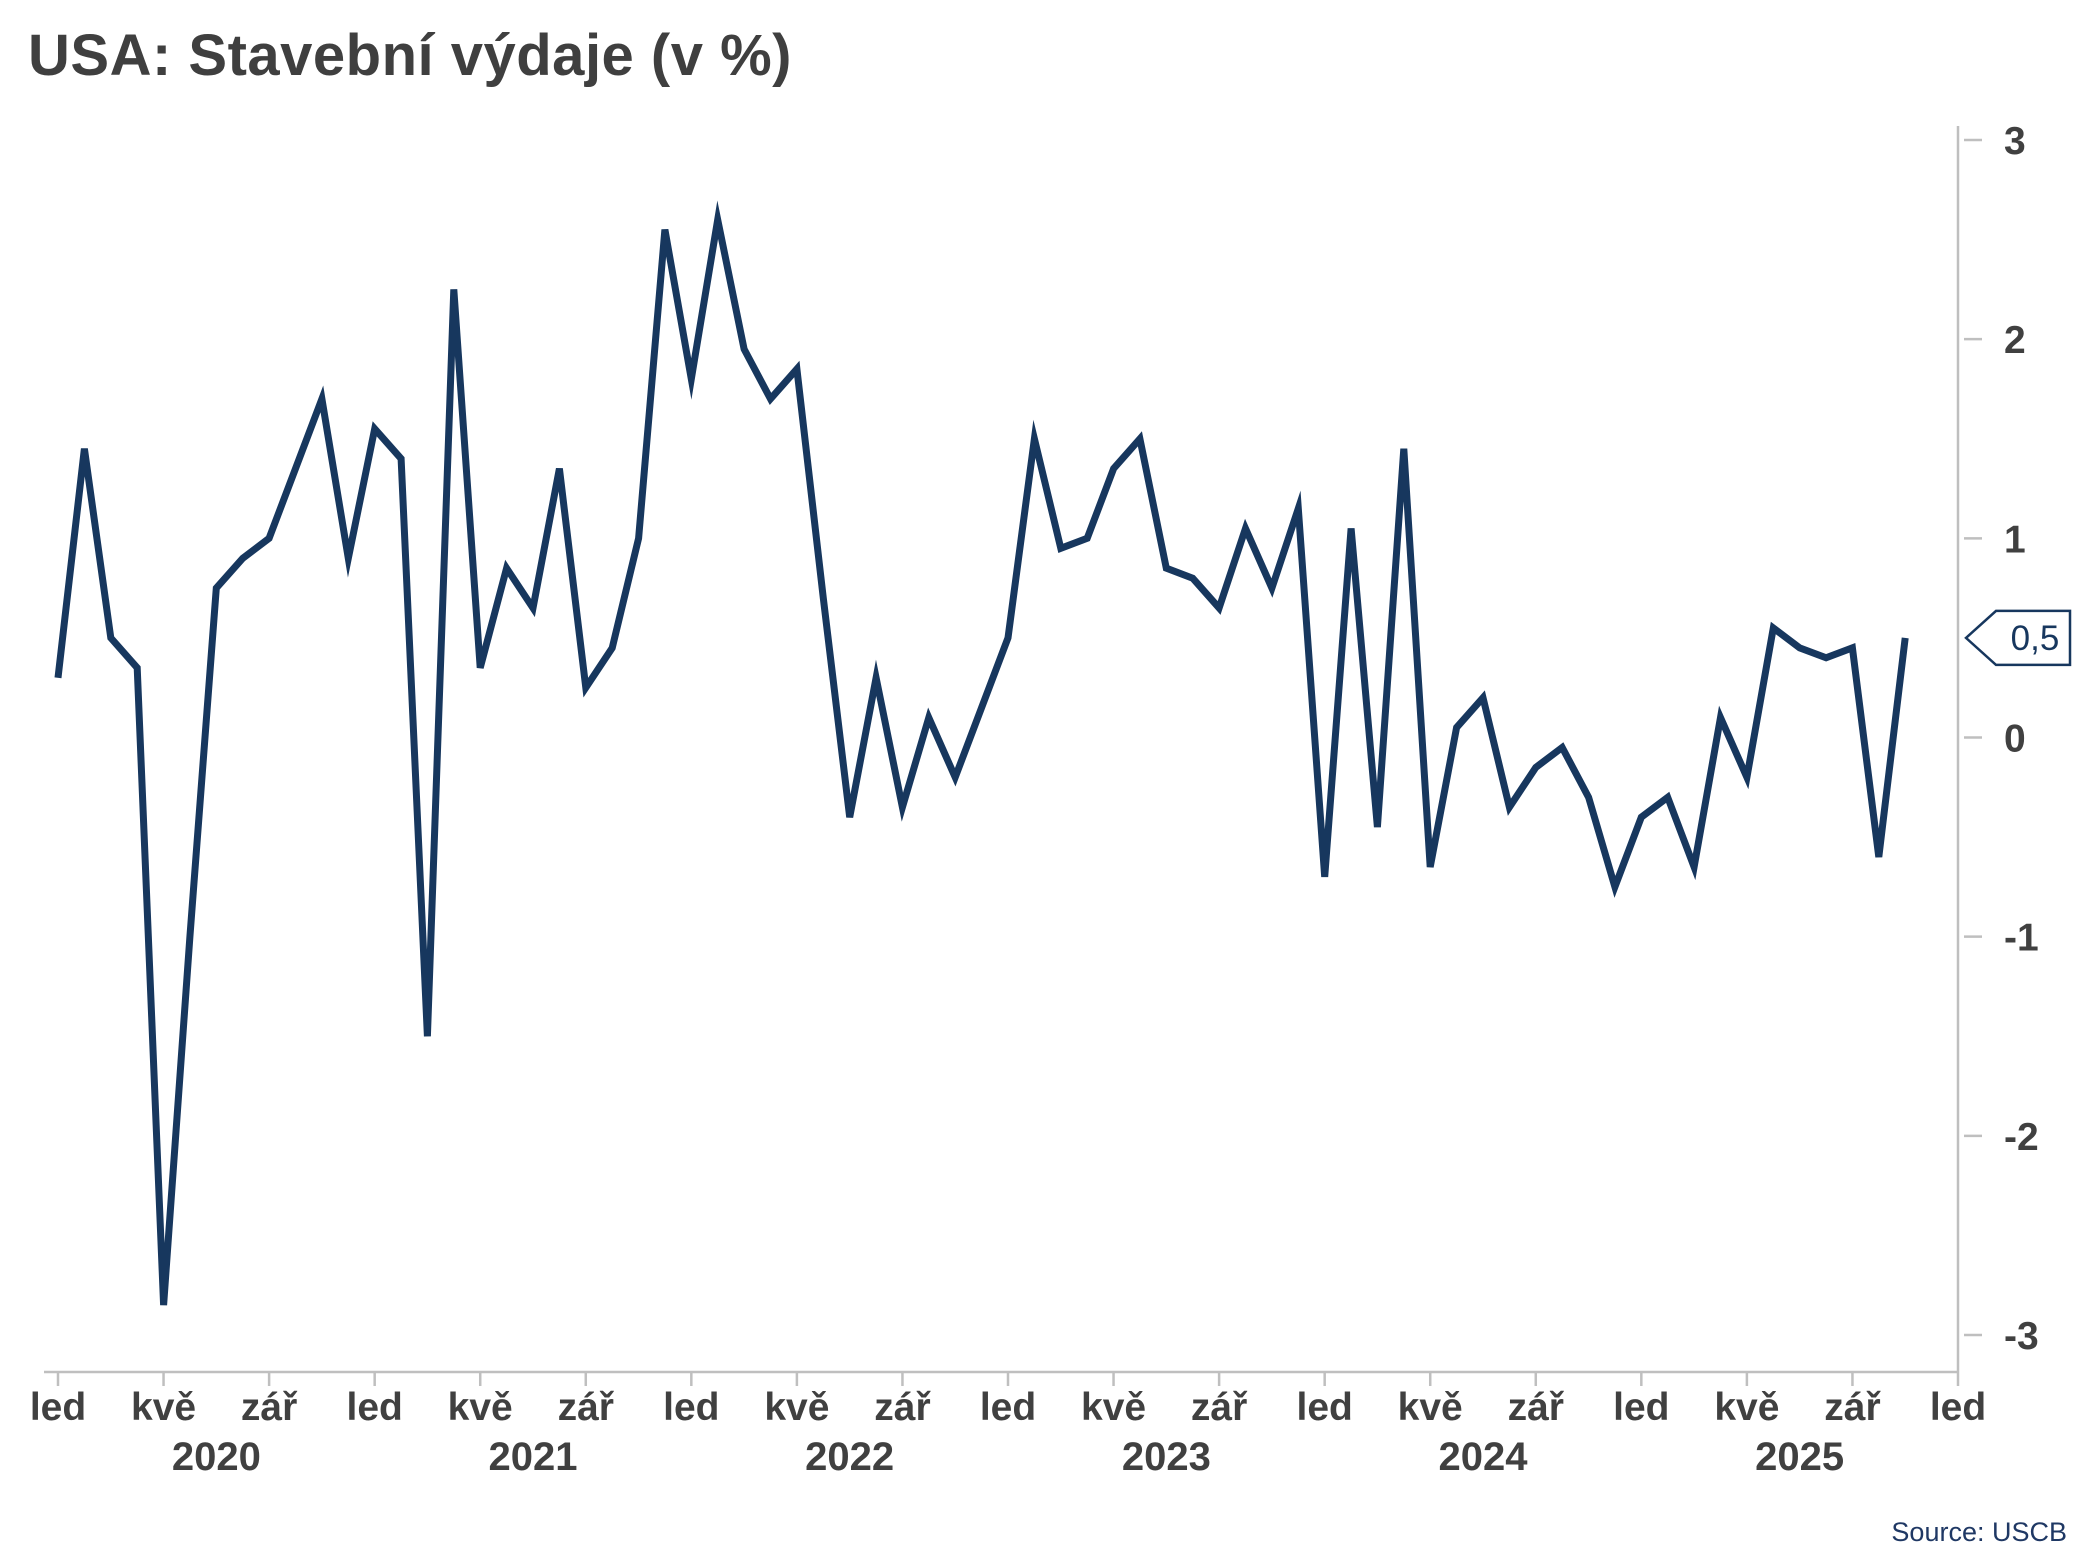  I want to click on year-label: 2021, so click(533, 1457).